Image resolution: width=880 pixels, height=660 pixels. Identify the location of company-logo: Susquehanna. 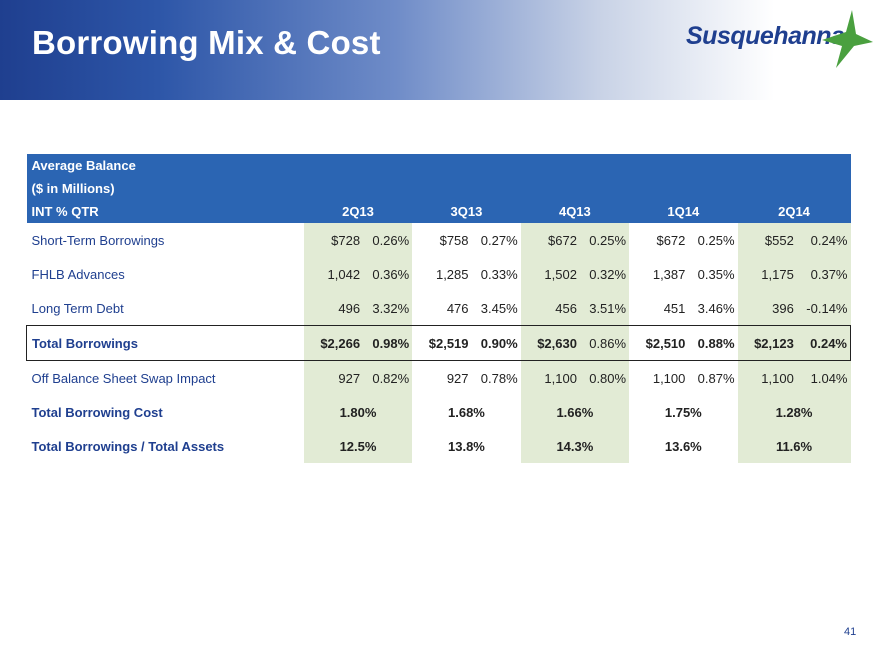
(781, 38).